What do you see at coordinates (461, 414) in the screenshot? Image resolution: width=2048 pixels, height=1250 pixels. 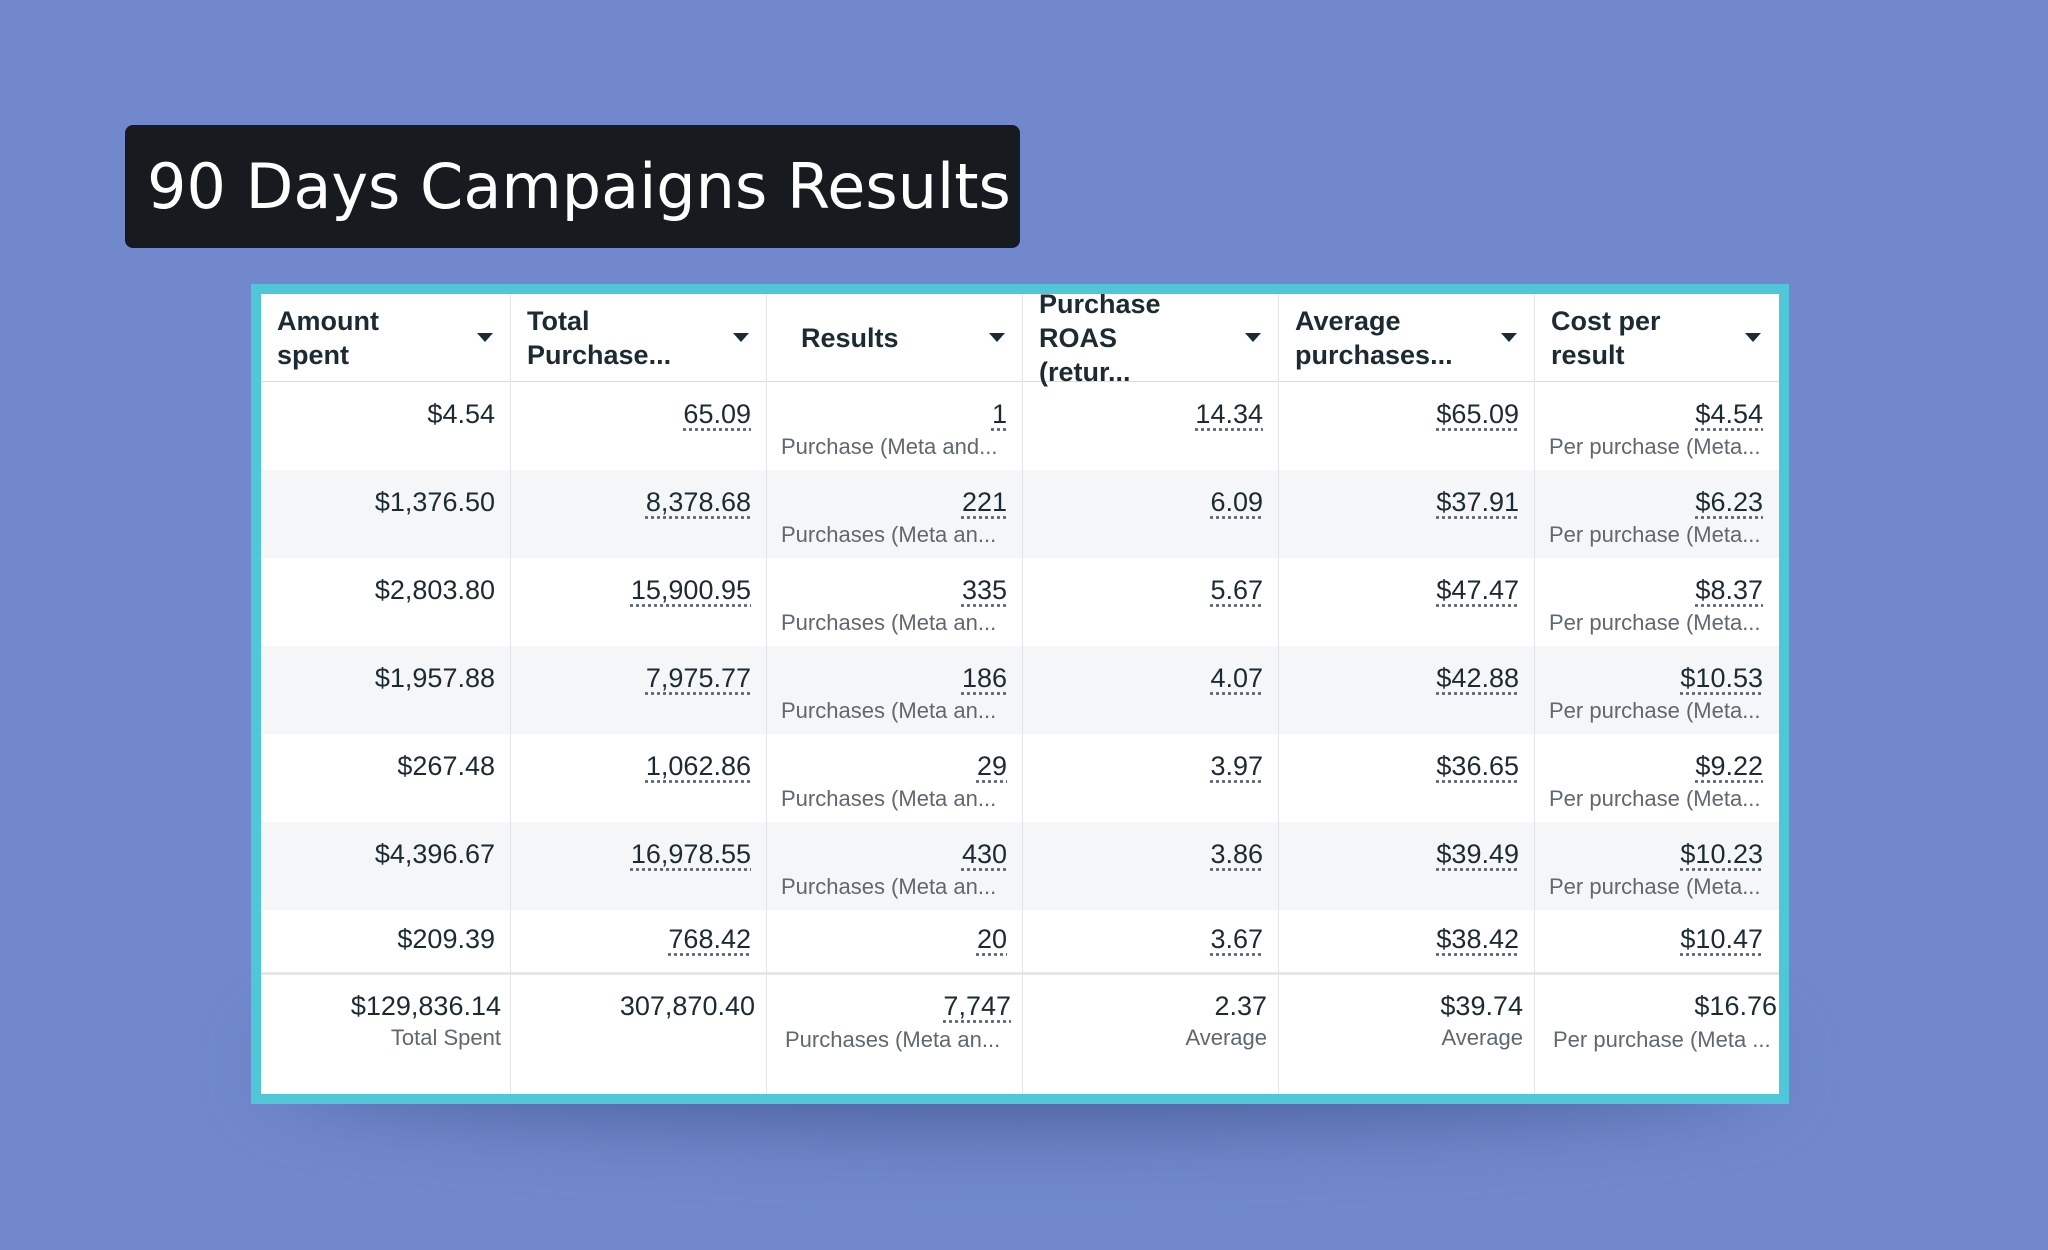 I see `amount-spent-value: $4.54` at bounding box center [461, 414].